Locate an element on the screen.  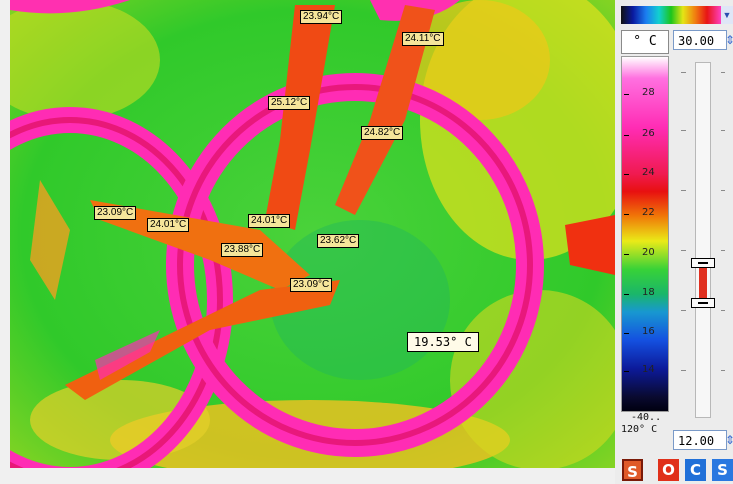
palette-selector is located at coordinates (671, 15).